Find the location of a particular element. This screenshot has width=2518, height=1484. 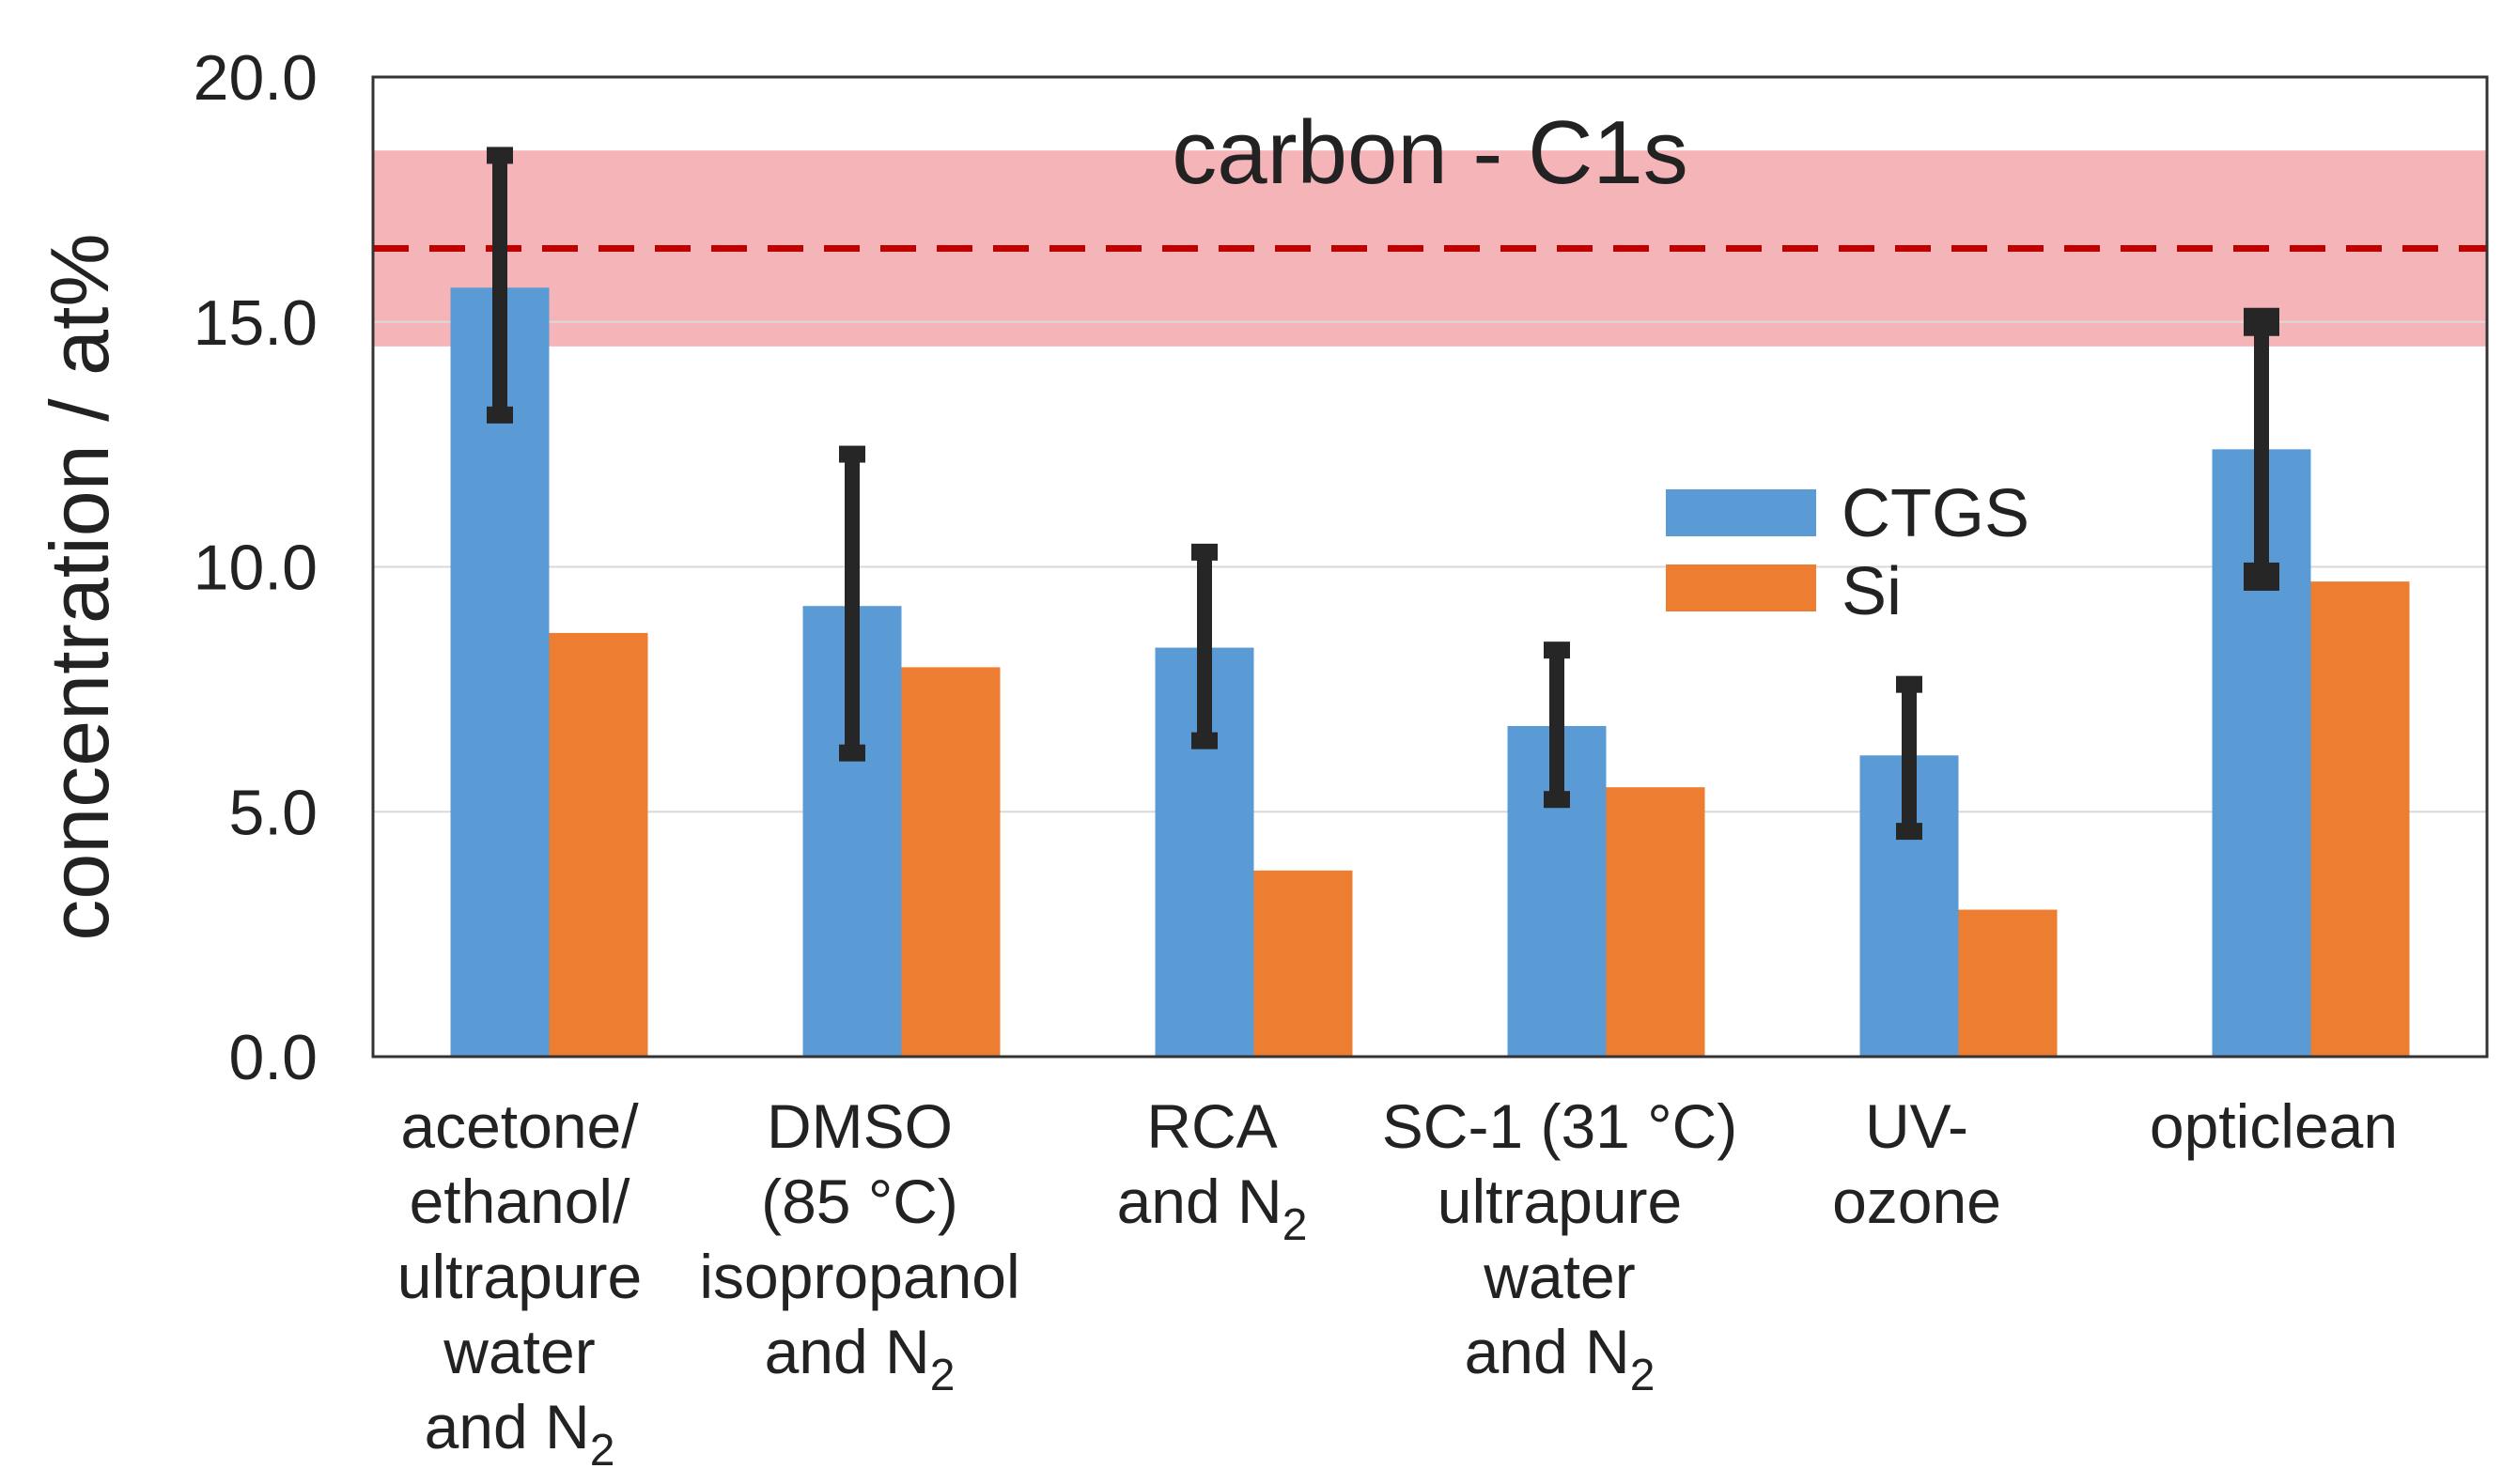

category-label-line: acetone/ is located at coordinates (519, 1126).